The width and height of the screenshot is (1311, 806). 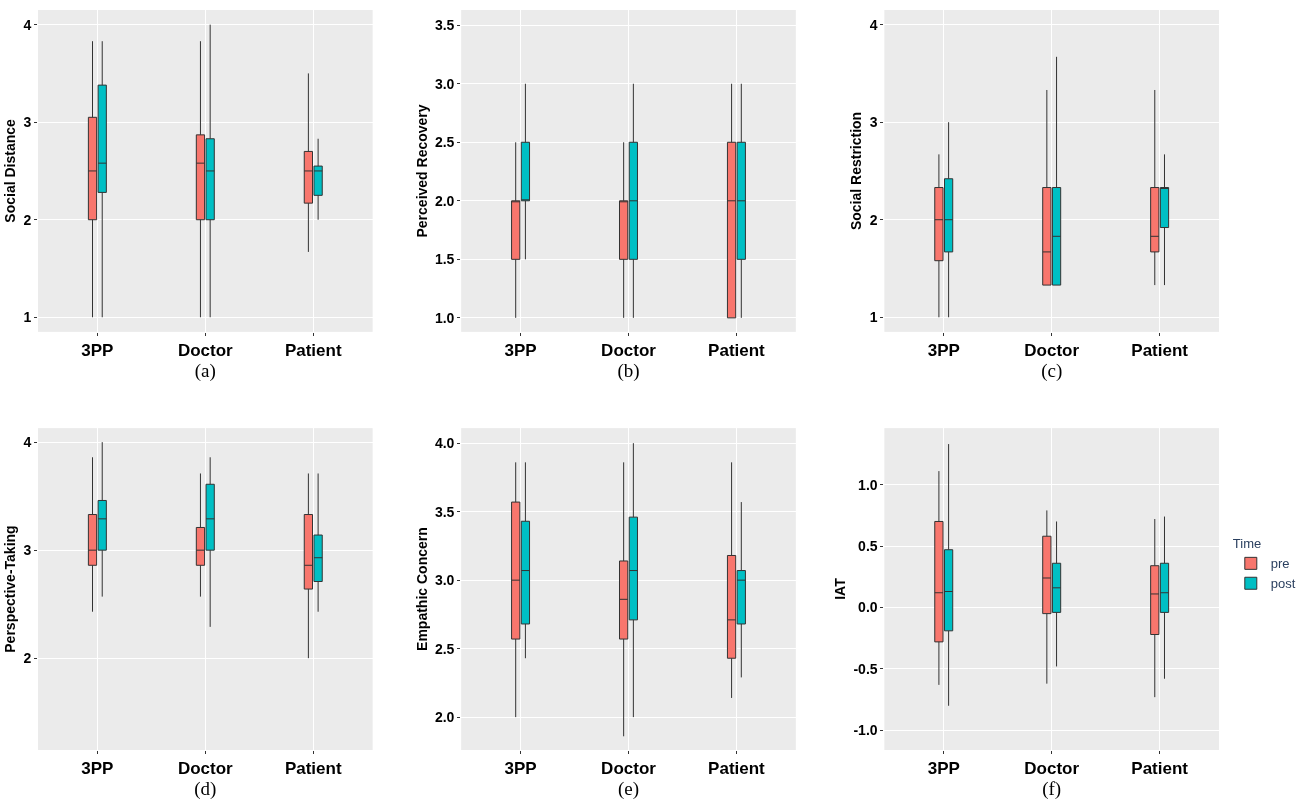 What do you see at coordinates (444, 443) in the screenshot?
I see `y-tick-label: 4.0` at bounding box center [444, 443].